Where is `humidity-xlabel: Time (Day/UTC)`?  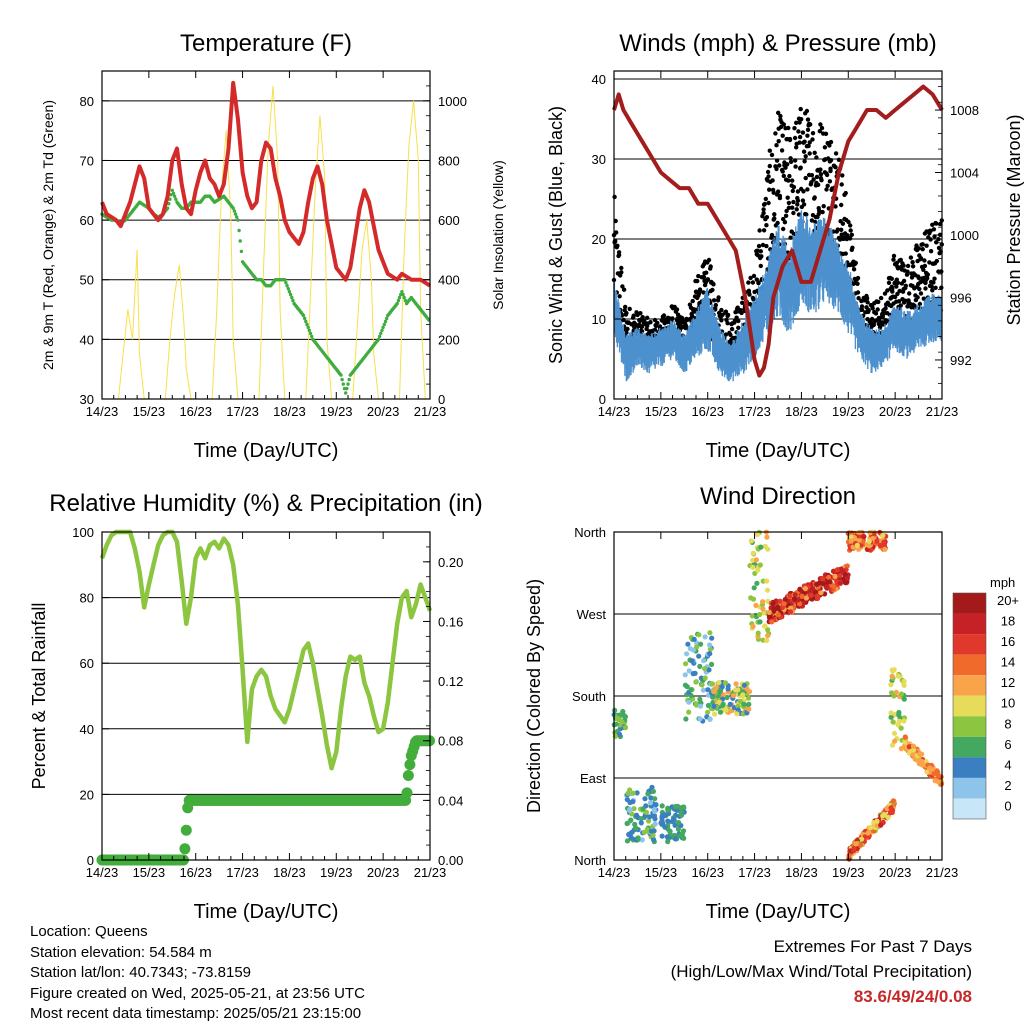
humidity-xlabel: Time (Day/UTC) is located at coordinates (266, 912).